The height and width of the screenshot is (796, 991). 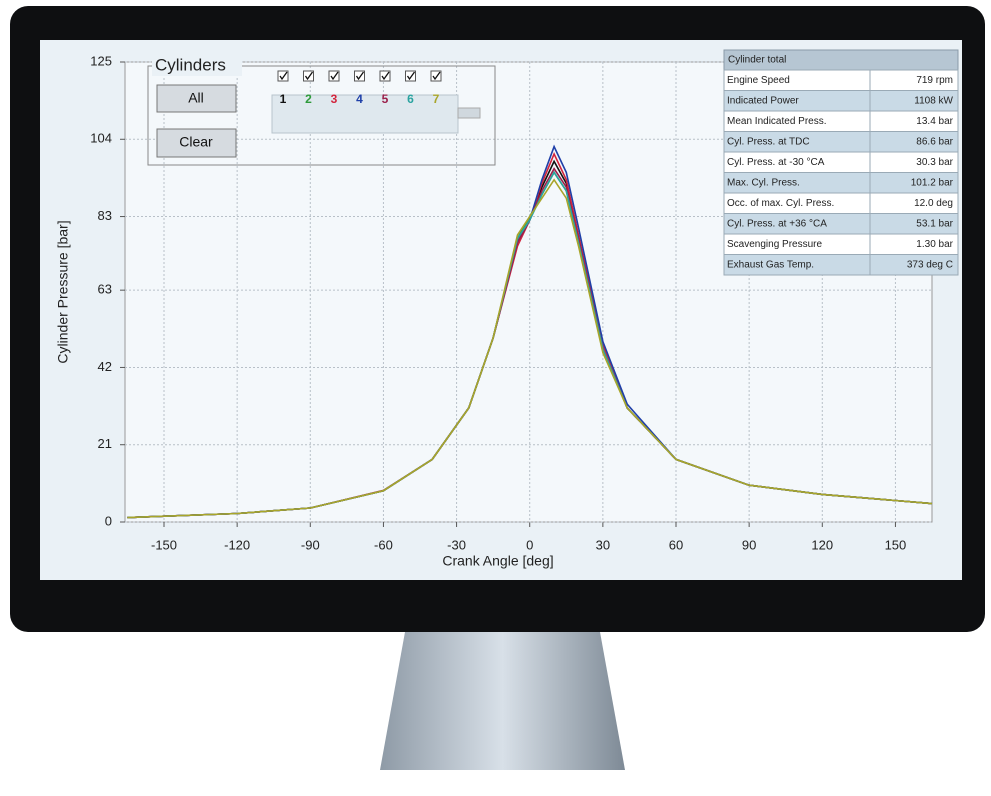 I want to click on x-tick-label: 150, so click(x=896, y=544).